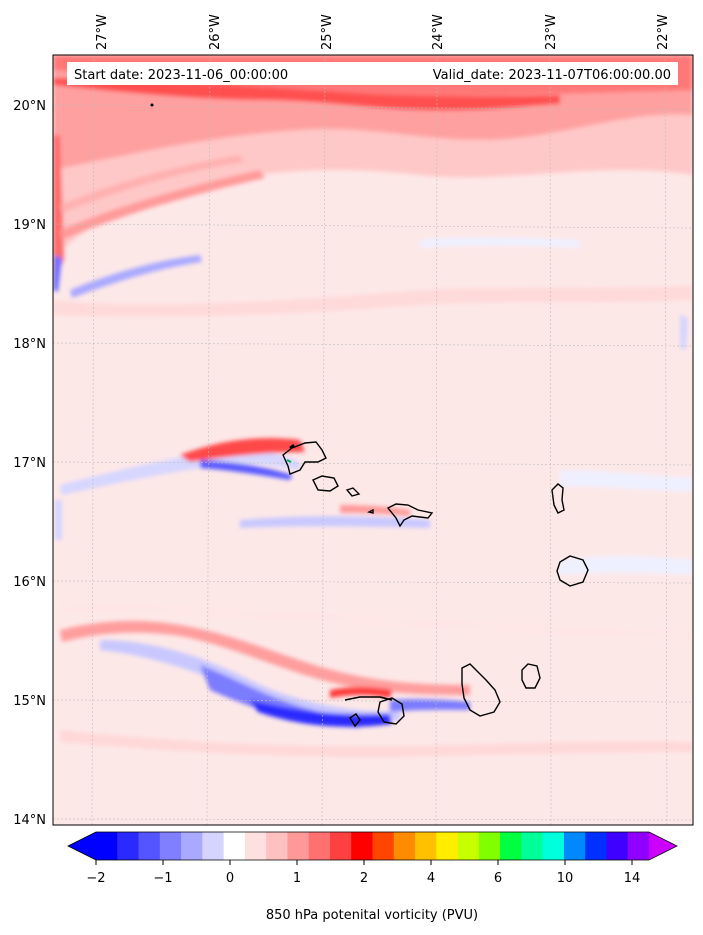  Describe the element at coordinates (372, 915) in the screenshot. I see `colorbar-title: 850 hPa potenital vorticity (PVU)` at that location.